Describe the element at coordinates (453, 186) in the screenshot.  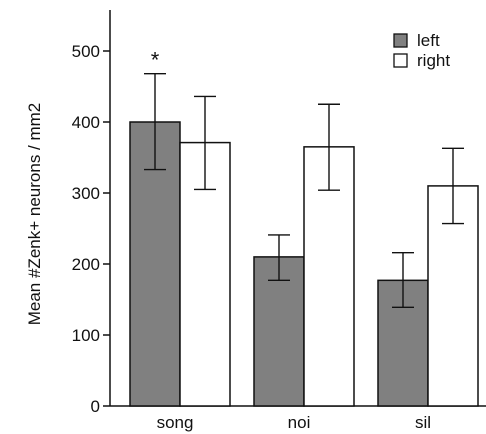
I see `error-bar-sil-right` at that location.